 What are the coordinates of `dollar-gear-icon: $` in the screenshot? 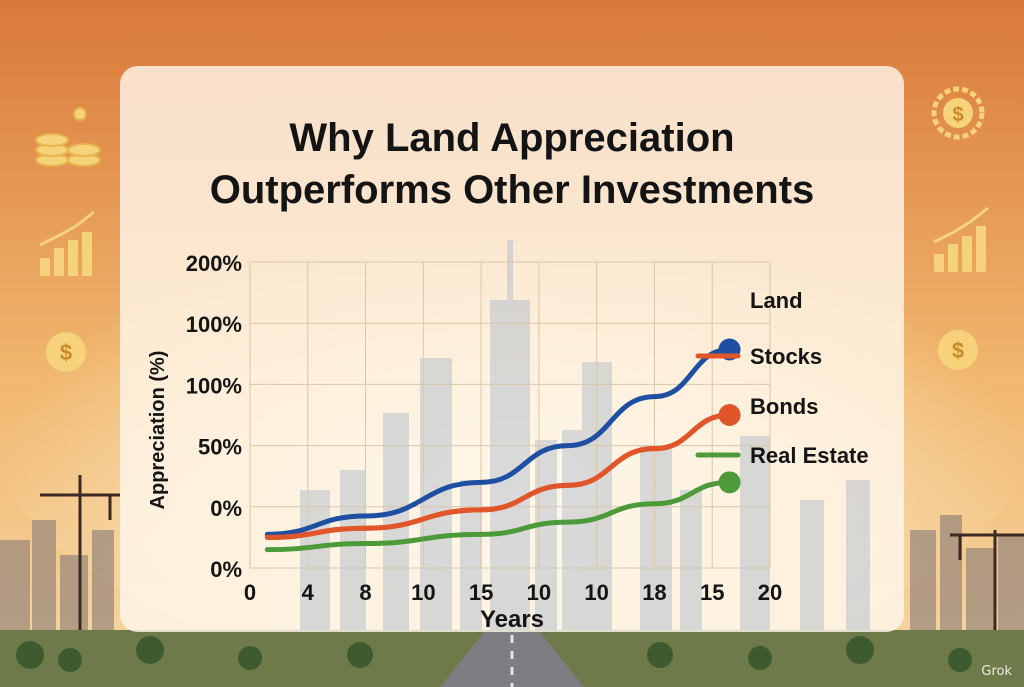 It's located at (958, 113).